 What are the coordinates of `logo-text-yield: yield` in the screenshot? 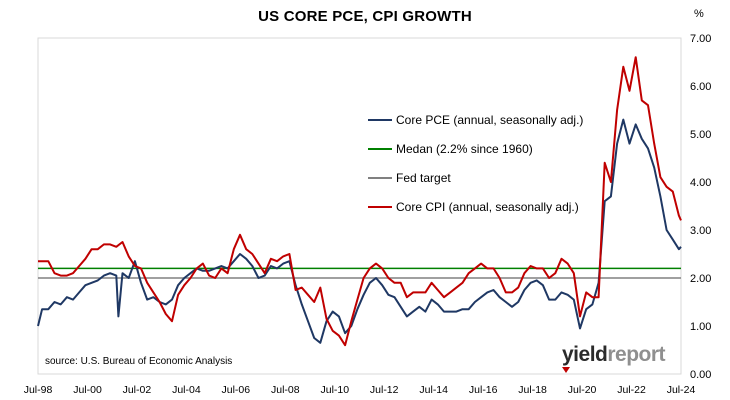 It's located at (585, 354).